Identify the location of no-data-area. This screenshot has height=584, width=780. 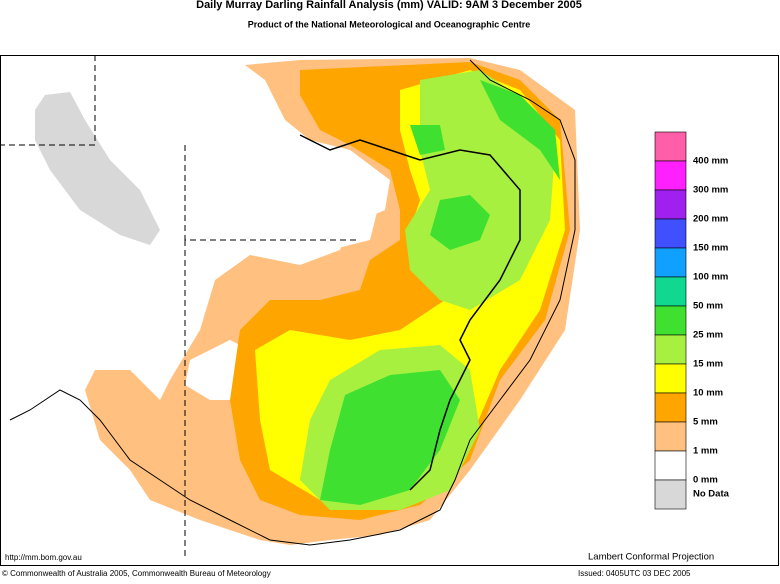
(97, 168).